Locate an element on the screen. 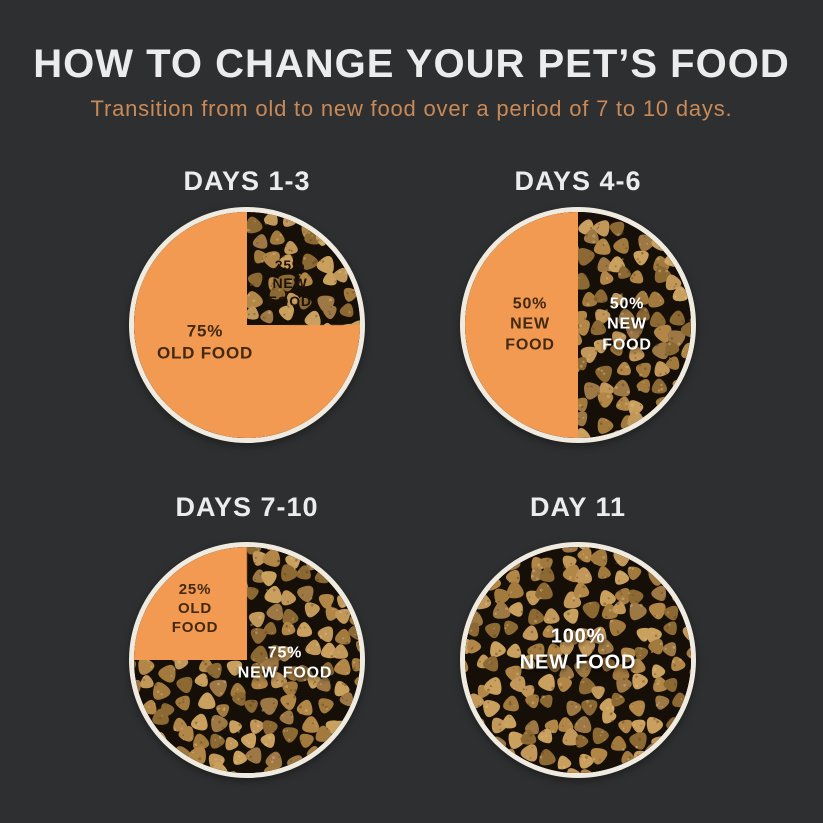  chart-heading: DAYS 7-10 is located at coordinates (247, 507).